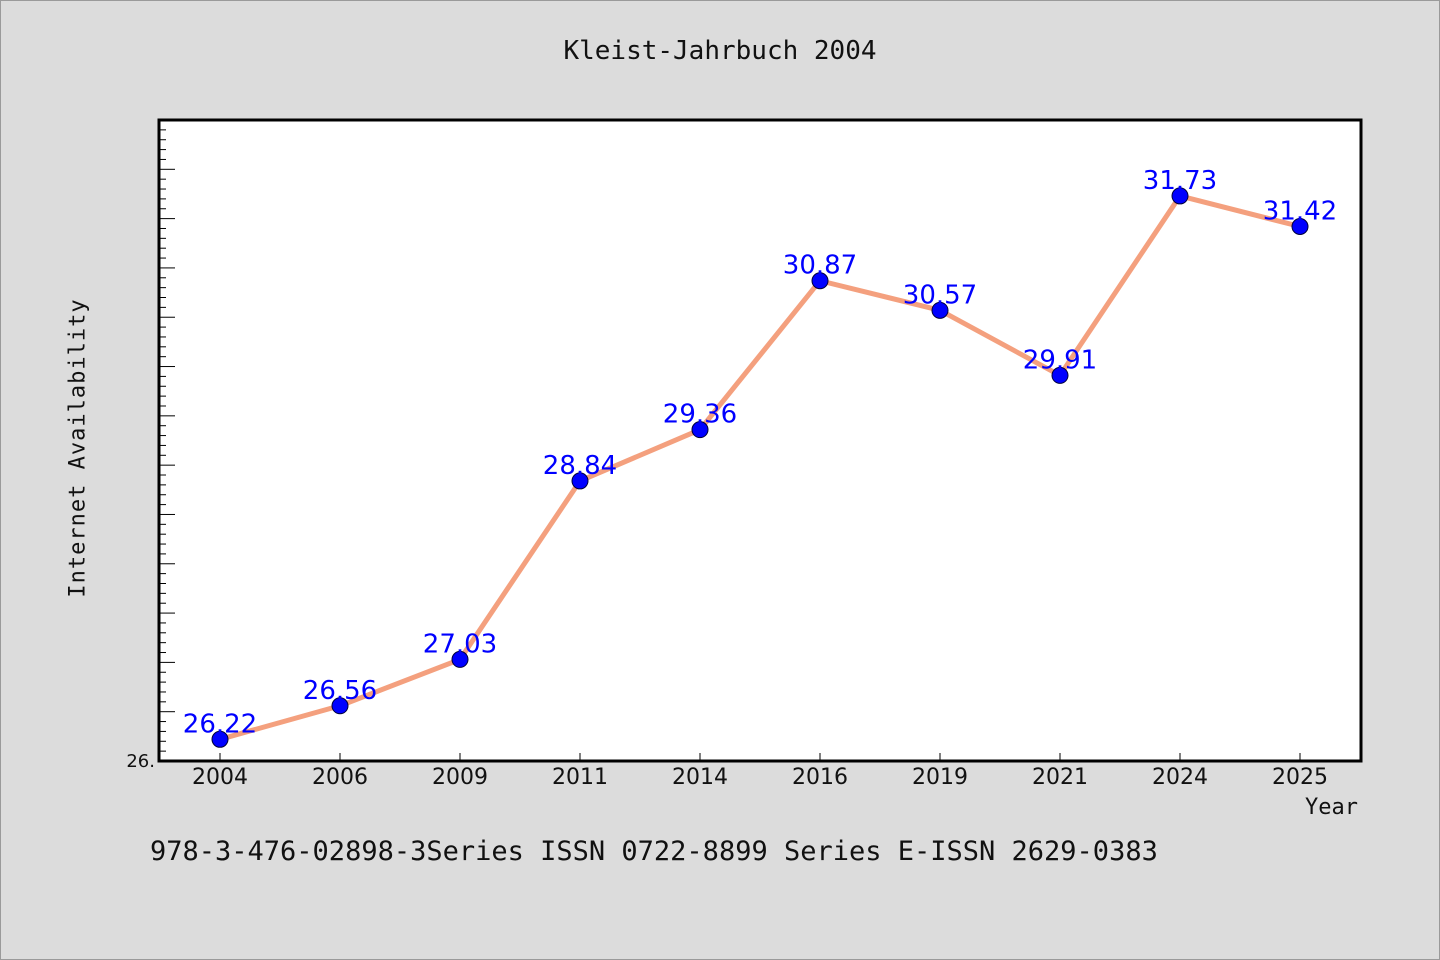  I want to click on x-tick-label: 2025, so click(1300, 777).